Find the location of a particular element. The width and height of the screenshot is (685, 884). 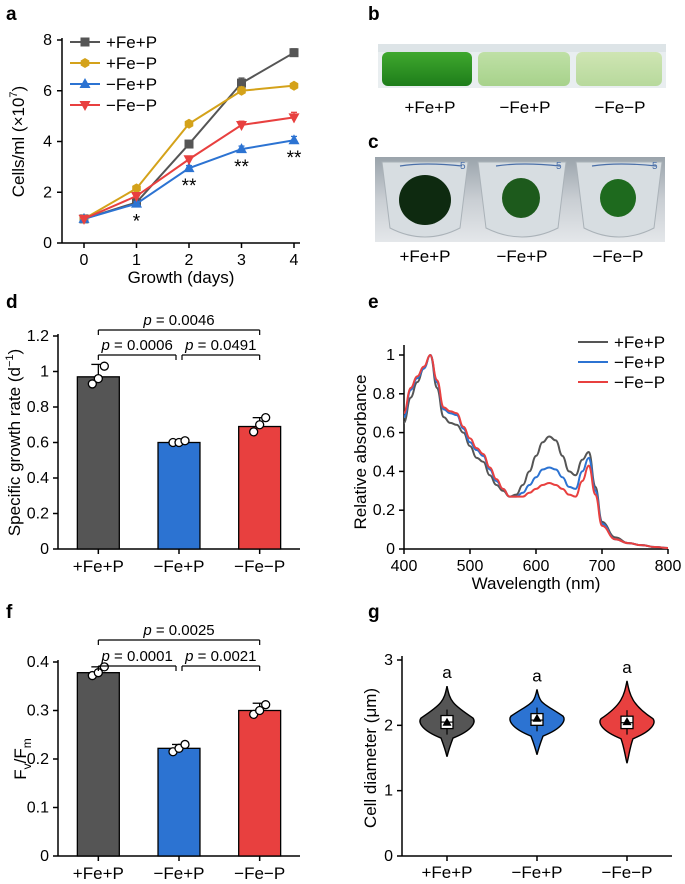

y-axis-label-d-main: Specific growth rate (d is located at coordinates (14, 451).